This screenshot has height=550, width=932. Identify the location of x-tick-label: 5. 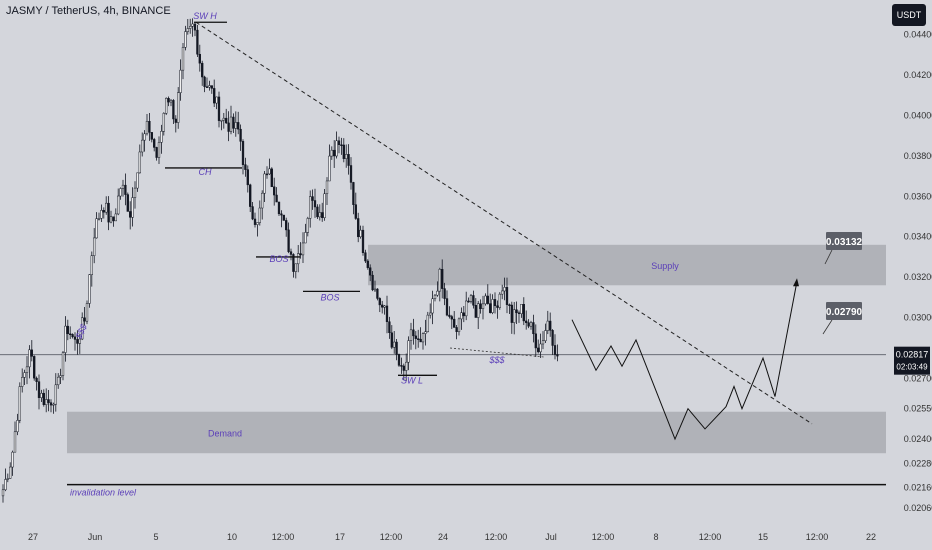
(155, 537).